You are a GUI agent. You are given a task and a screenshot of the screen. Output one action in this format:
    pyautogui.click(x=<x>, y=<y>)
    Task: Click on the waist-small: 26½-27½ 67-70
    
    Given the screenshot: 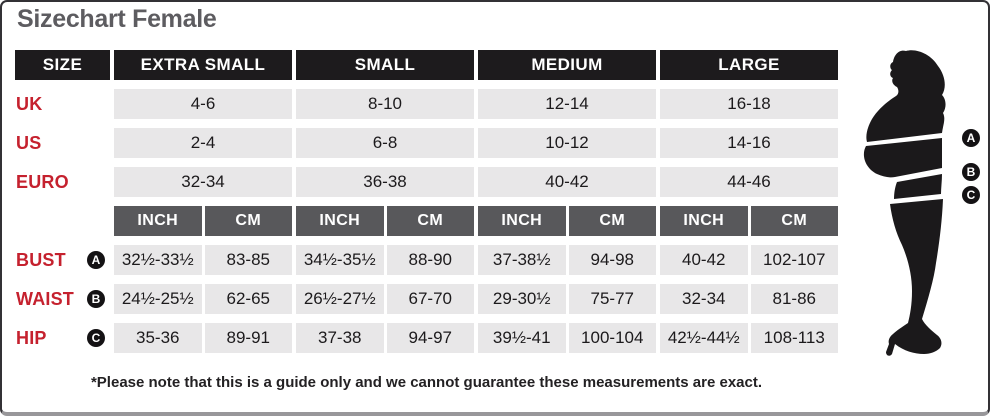 What is the action you would take?
    pyautogui.click(x=385, y=299)
    